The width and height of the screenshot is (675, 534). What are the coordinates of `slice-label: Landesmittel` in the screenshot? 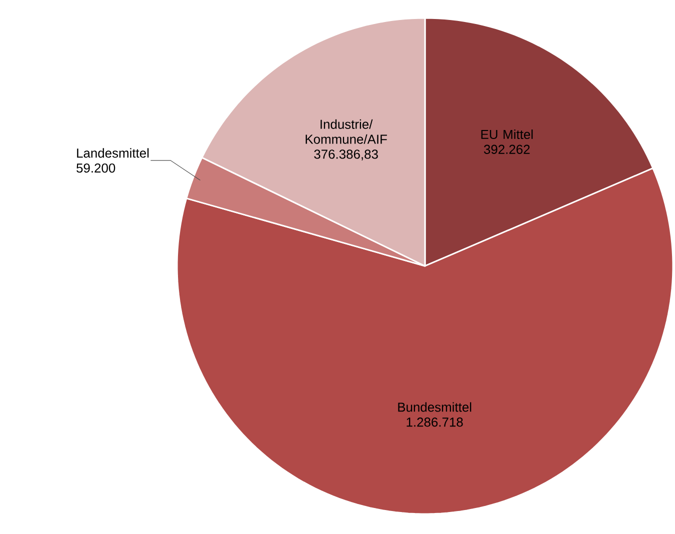 It's located at (113, 153).